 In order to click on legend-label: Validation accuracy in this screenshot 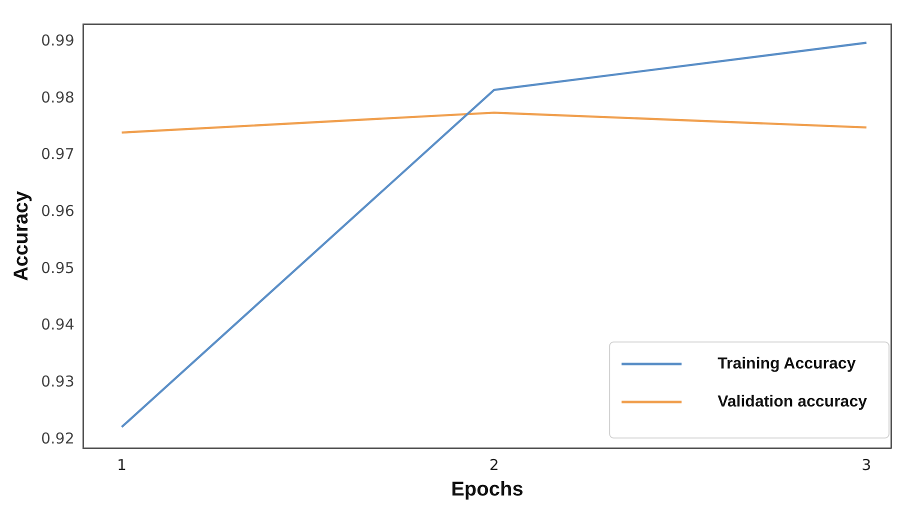, I will do `click(793, 401)`.